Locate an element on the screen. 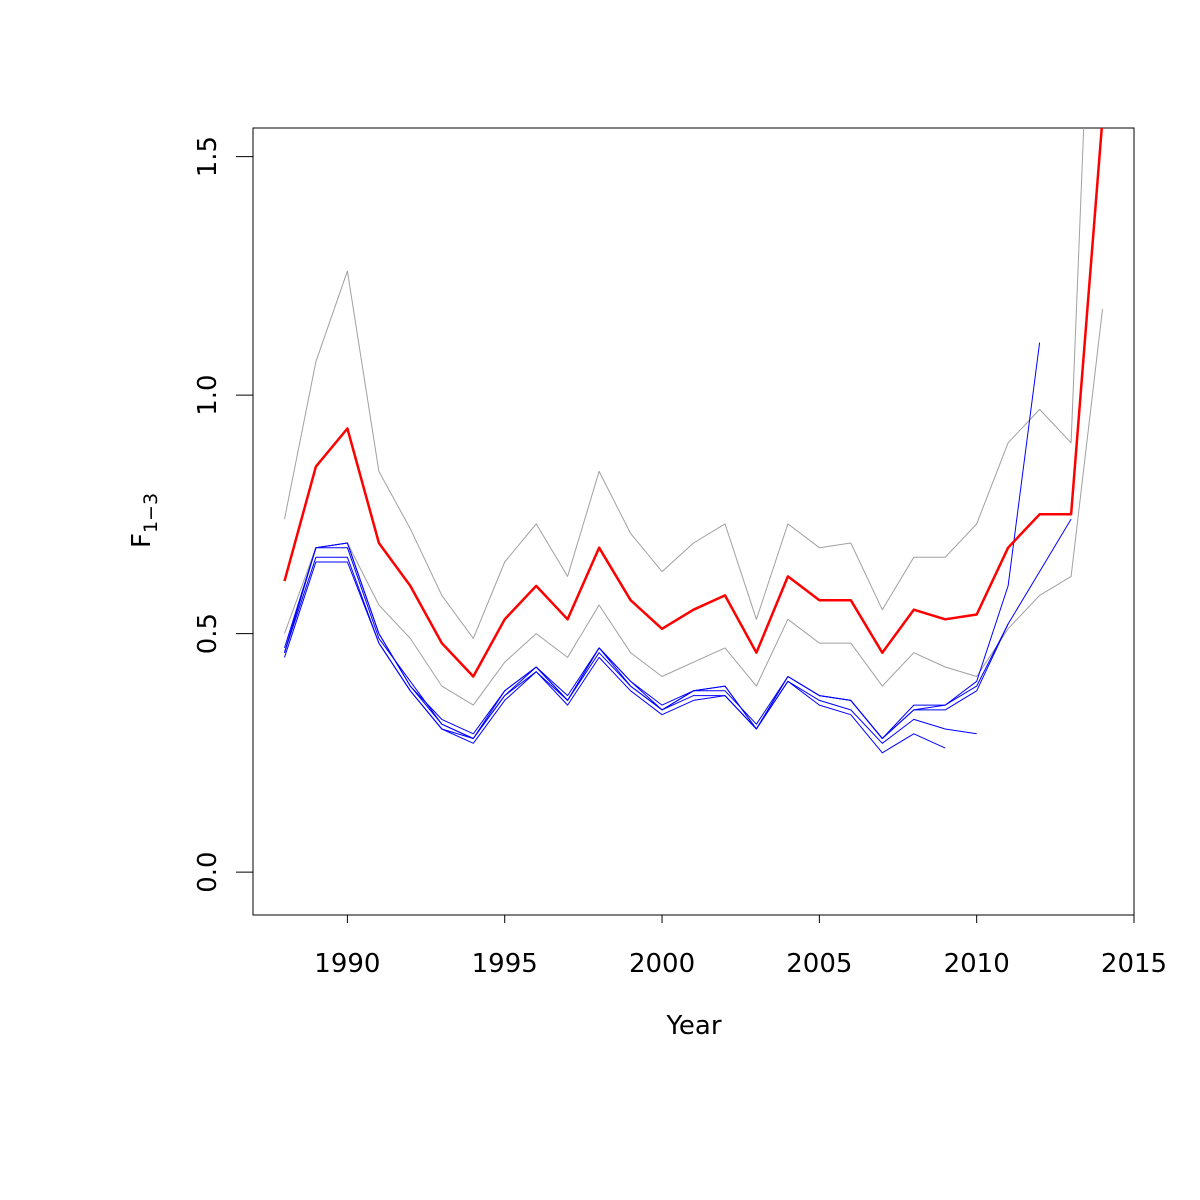 This screenshot has width=1200, height=1200. y-axis-label-subscript: 1−3 is located at coordinates (151, 513).